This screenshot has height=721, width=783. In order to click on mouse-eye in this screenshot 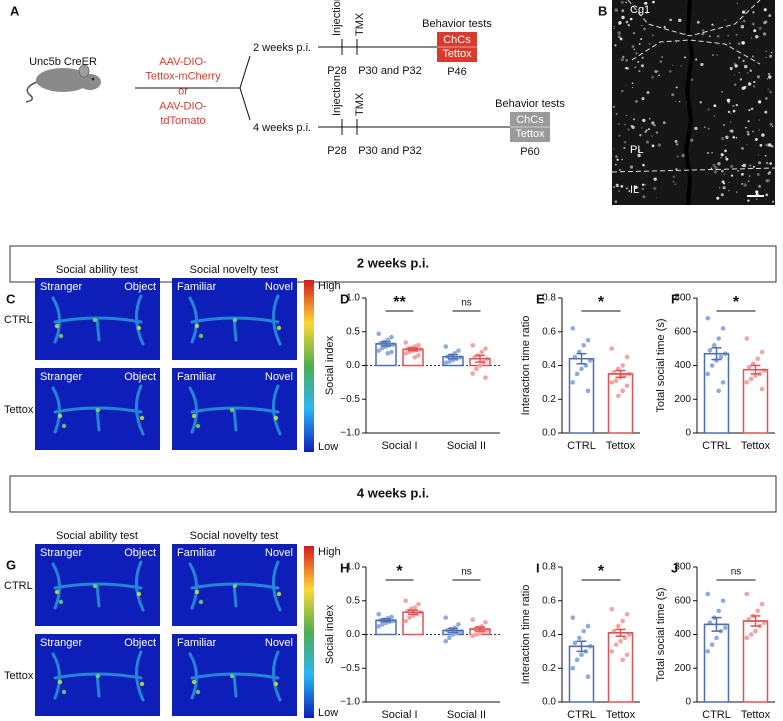, I will do `click(93, 79)`.